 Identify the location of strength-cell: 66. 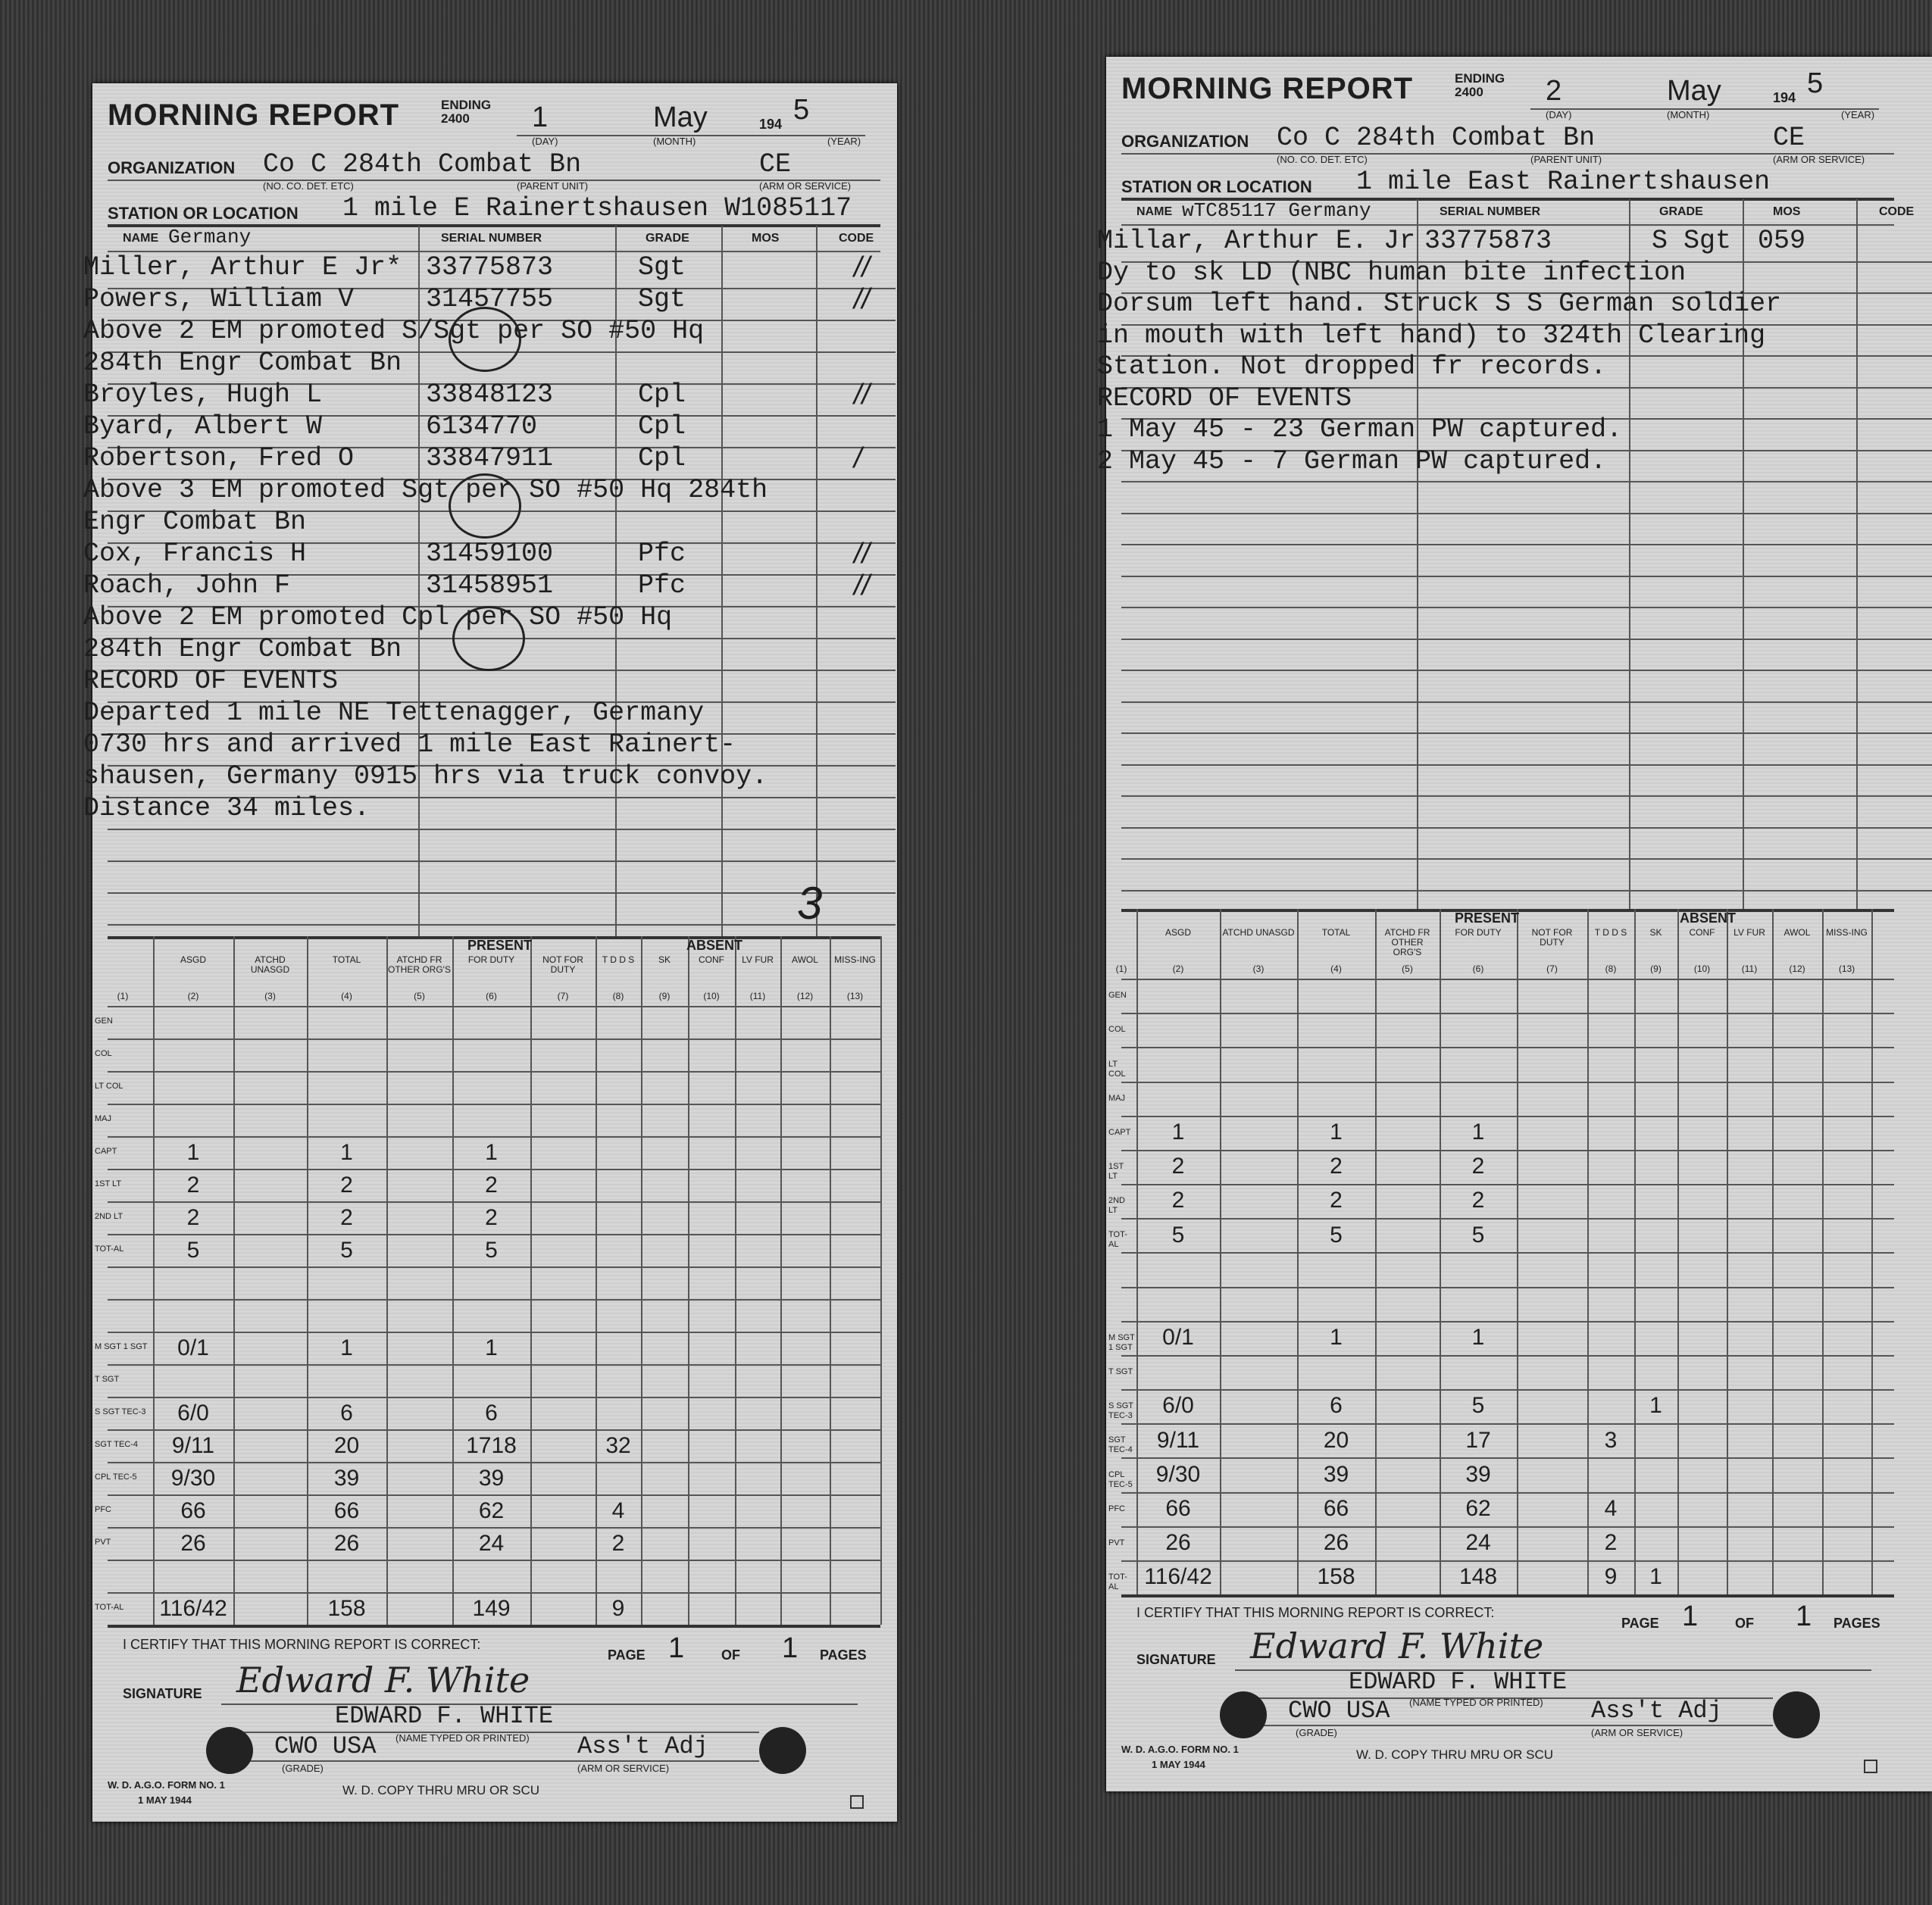
(346, 1510).